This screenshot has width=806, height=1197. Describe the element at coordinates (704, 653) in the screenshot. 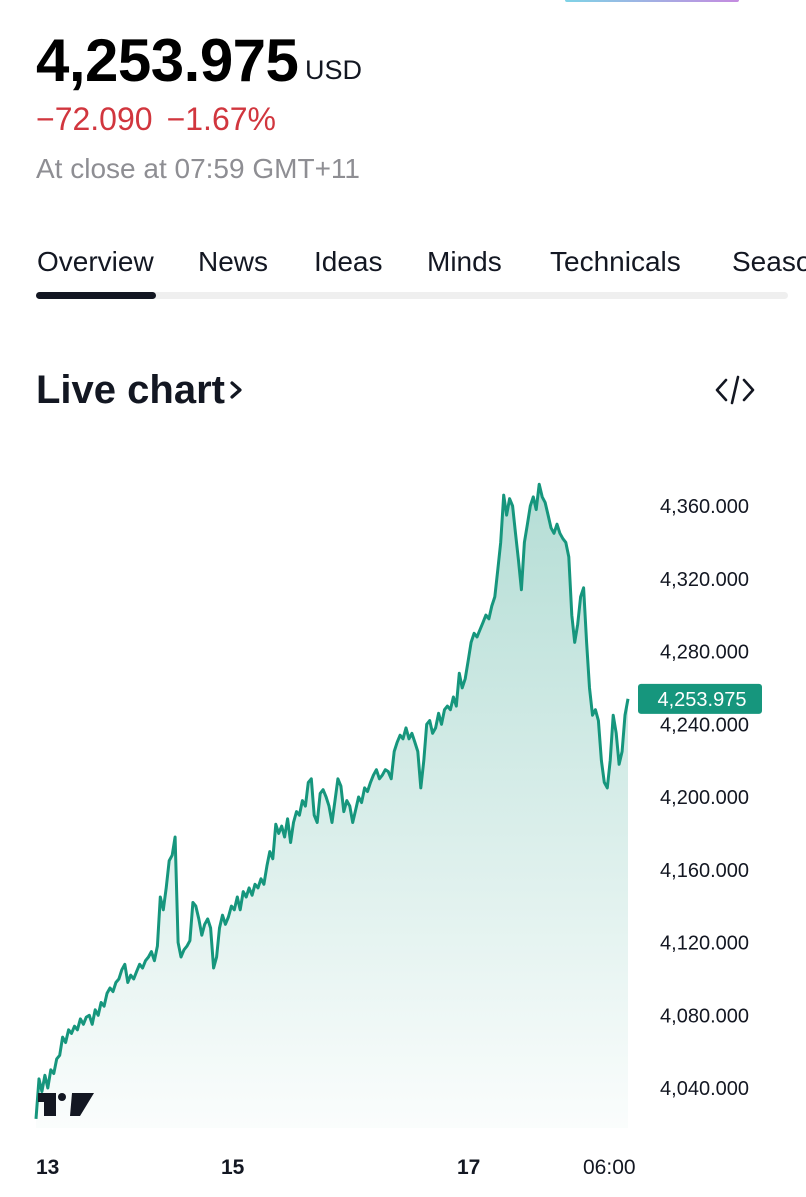

I see `y-tick-label: 4,280.000` at that location.